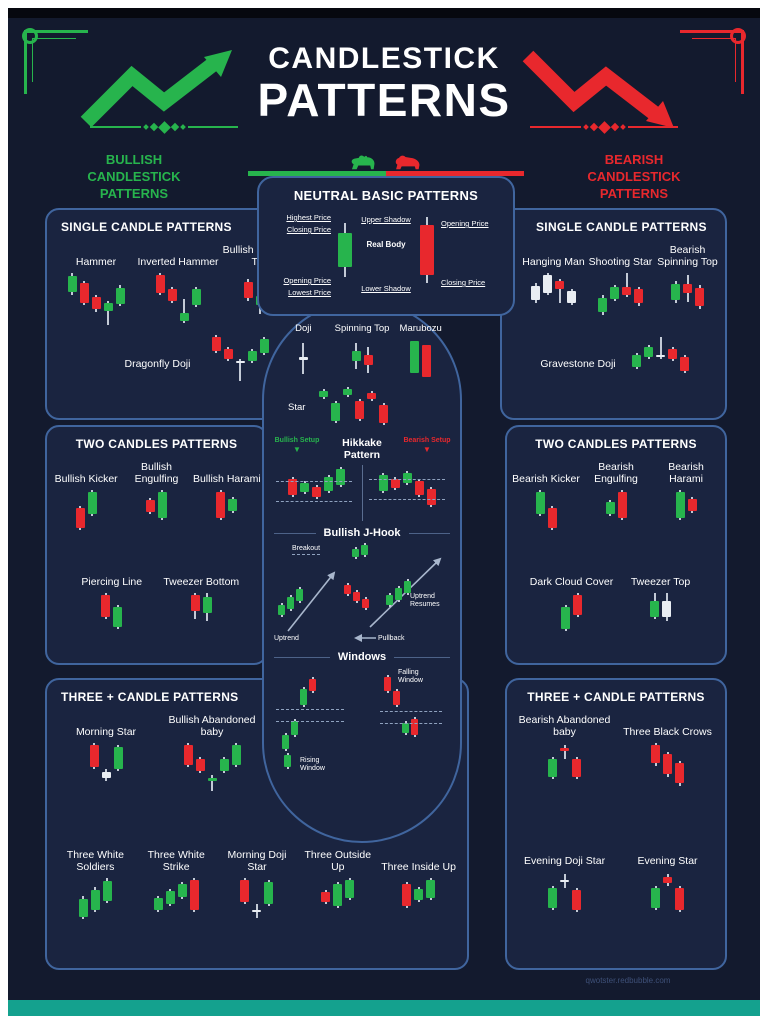  I want to click on pattern-gravestone-doji: Gravestone Doji, so click(613, 364).